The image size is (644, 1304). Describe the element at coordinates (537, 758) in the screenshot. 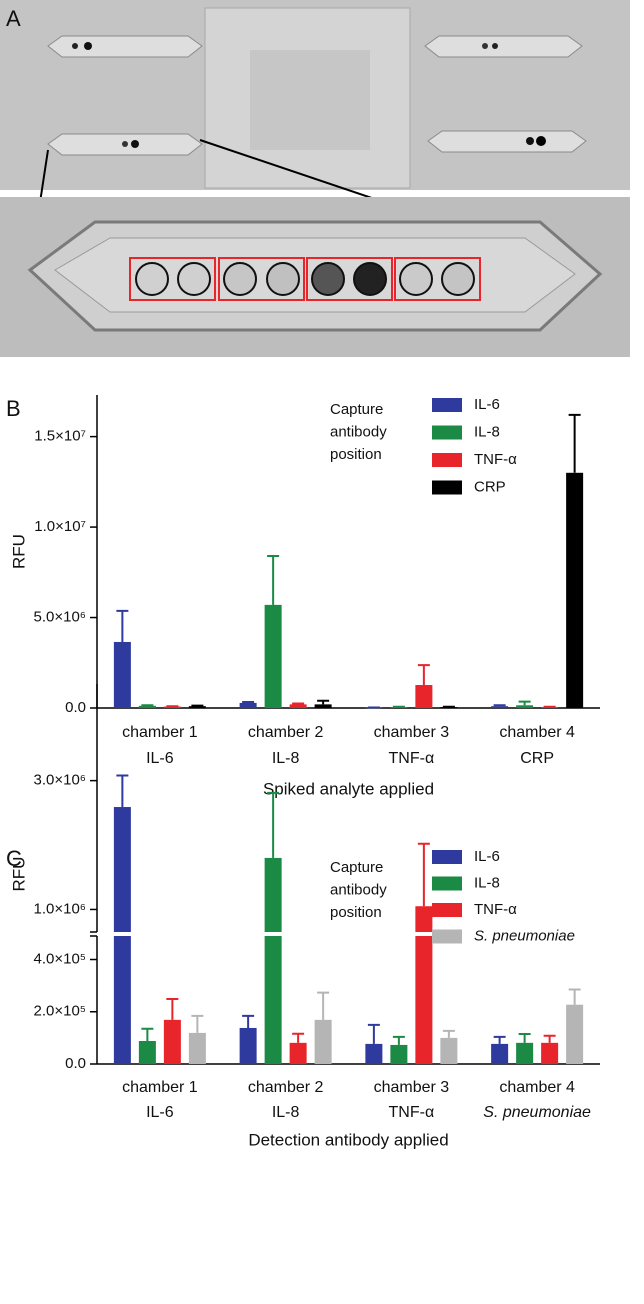

I see `x-tick-sublabel: CRP` at that location.